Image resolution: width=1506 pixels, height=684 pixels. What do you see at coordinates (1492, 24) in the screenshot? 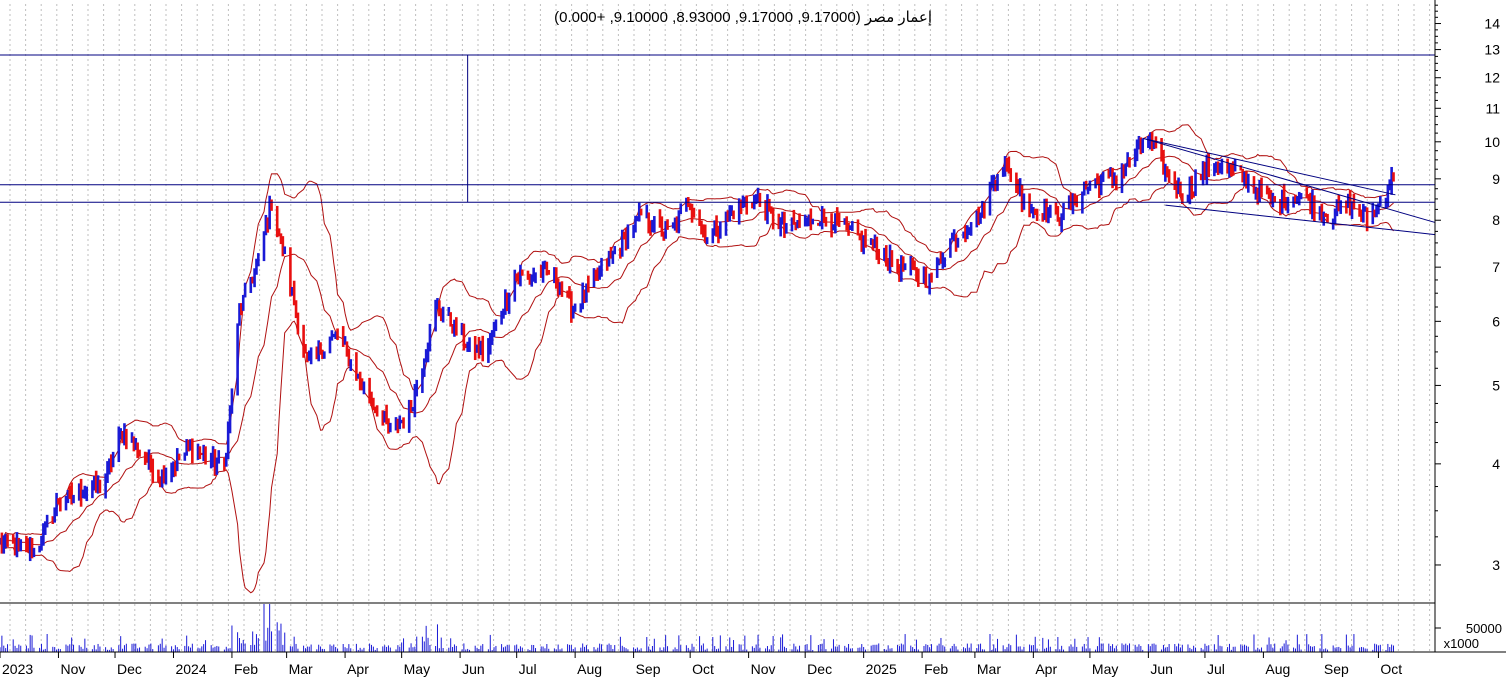
I see `y-tick-label: 14` at bounding box center [1492, 24].